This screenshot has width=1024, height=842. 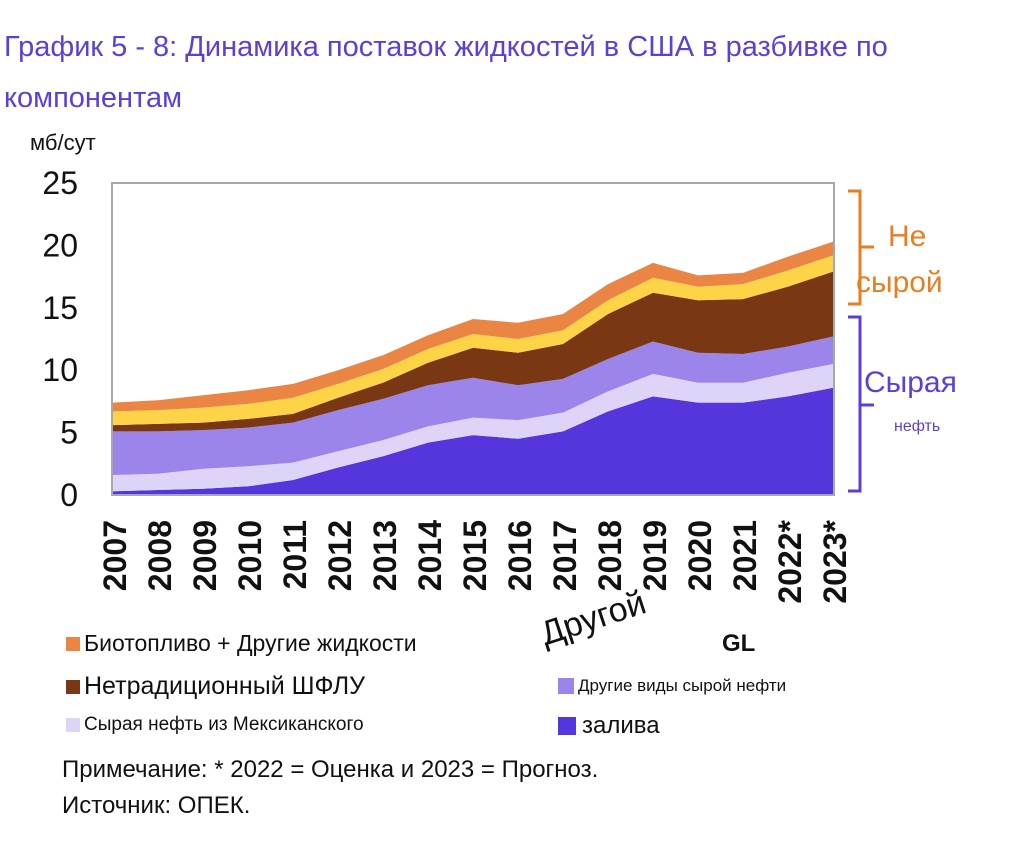 I want to click on legend-swatch-ngl, so click(x=73, y=686).